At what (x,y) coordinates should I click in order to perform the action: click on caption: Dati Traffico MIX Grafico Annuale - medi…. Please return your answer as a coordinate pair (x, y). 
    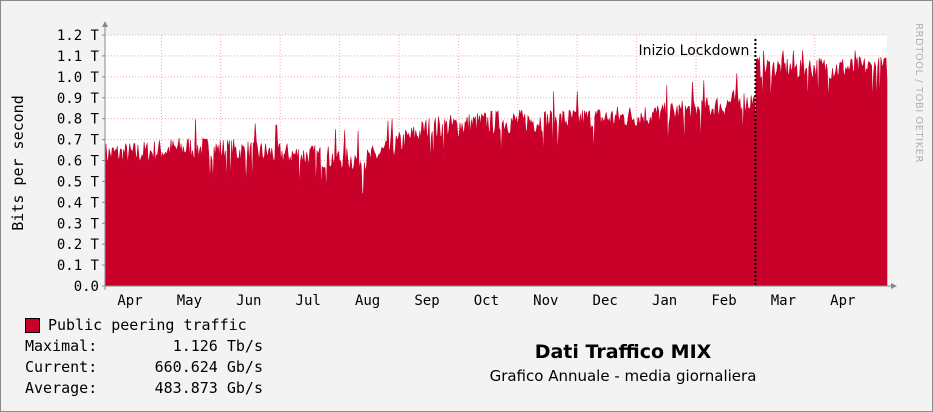
    Looking at the image, I should click on (623, 363).